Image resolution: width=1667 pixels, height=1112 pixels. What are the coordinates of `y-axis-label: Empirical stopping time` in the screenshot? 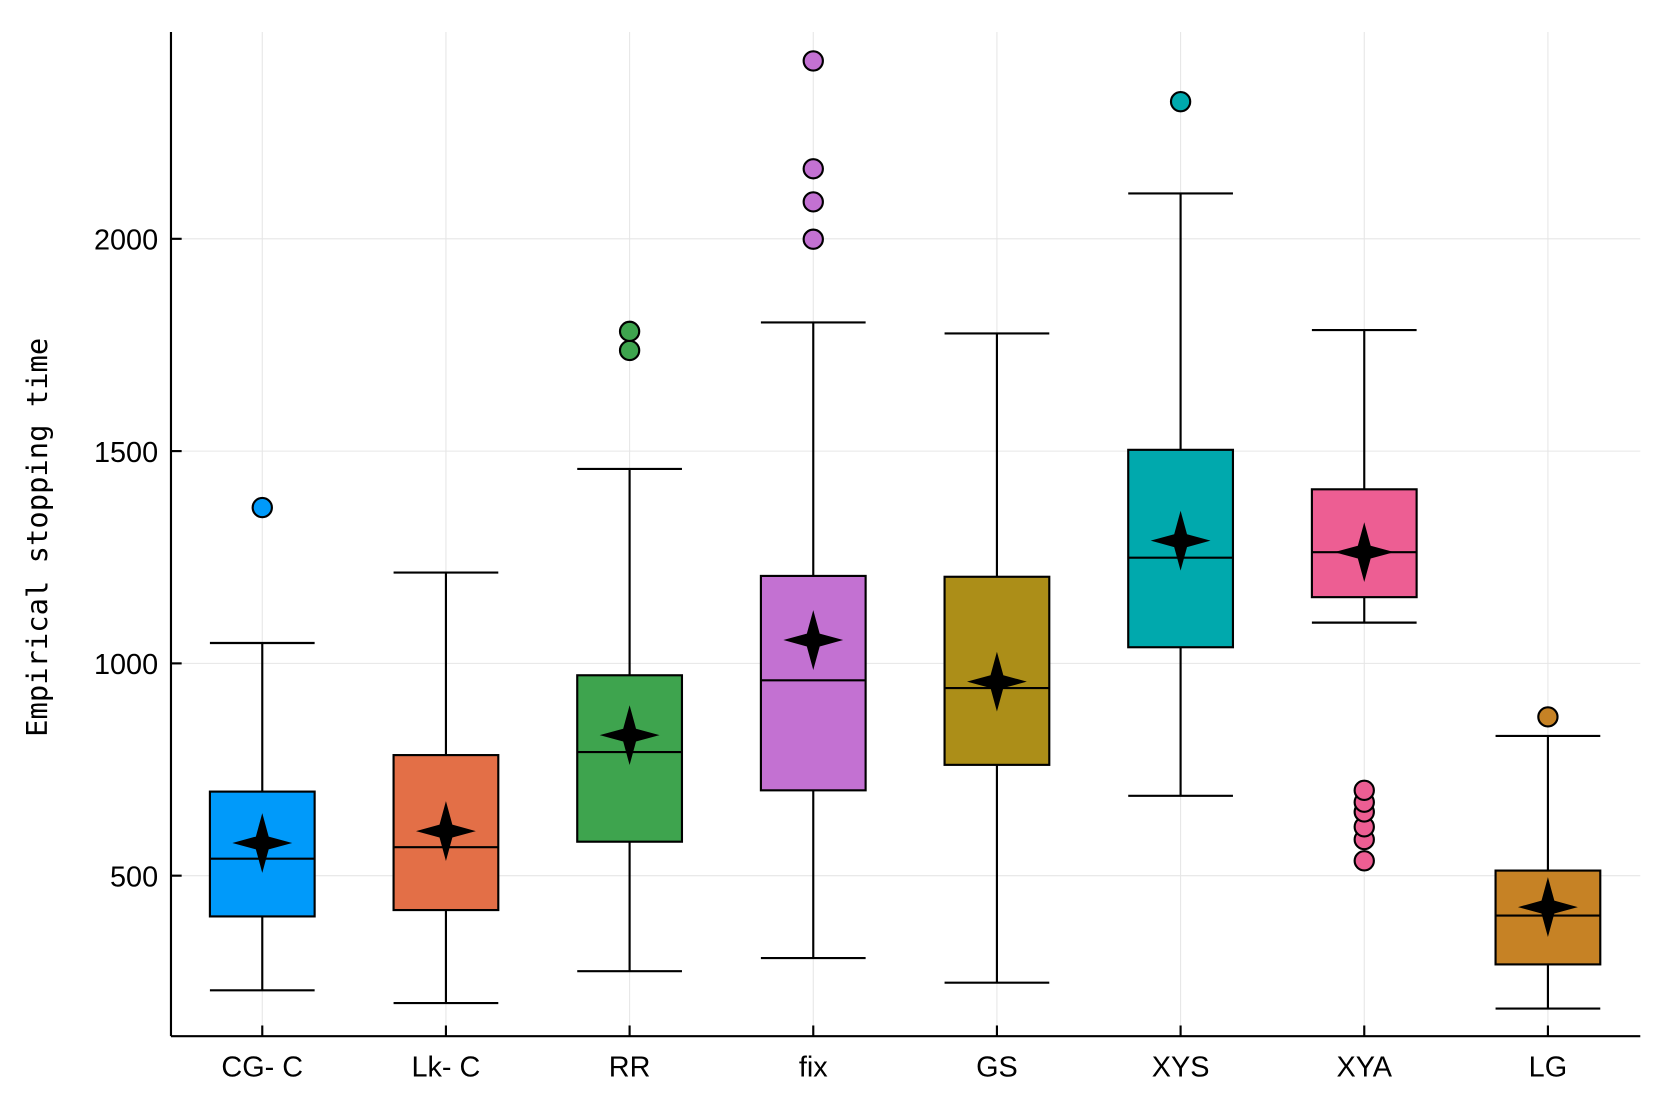 It's located at (37, 537).